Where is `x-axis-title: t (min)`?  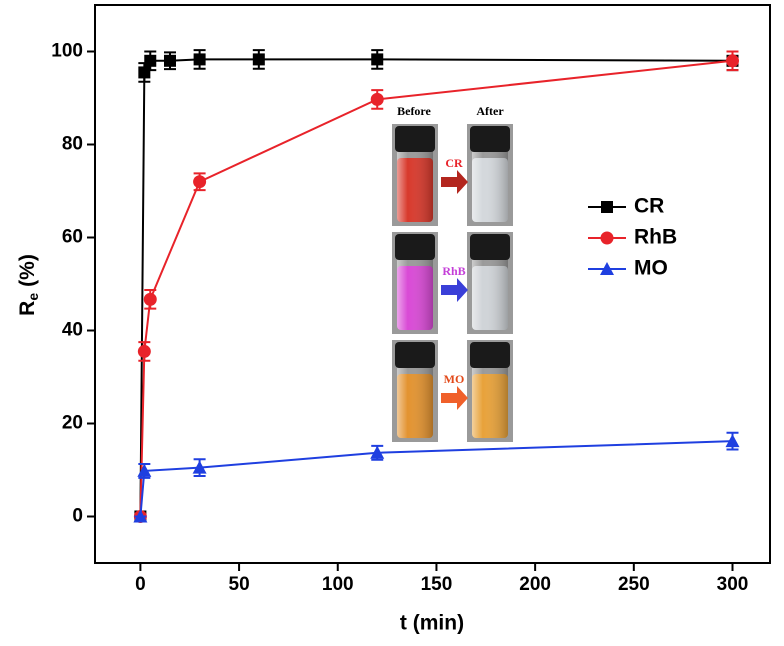 x-axis-title: t (min) is located at coordinates (432, 623).